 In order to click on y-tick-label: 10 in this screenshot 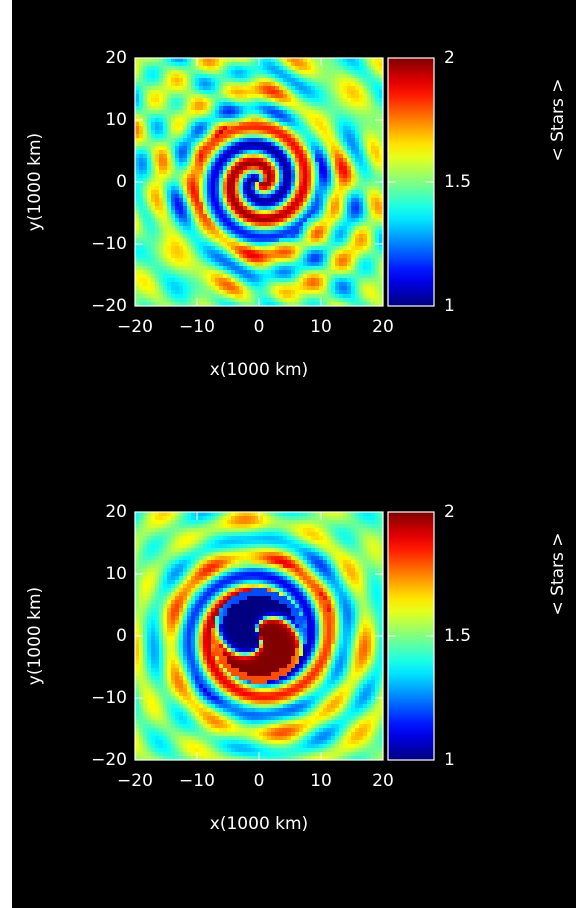, I will do `click(116, 120)`.